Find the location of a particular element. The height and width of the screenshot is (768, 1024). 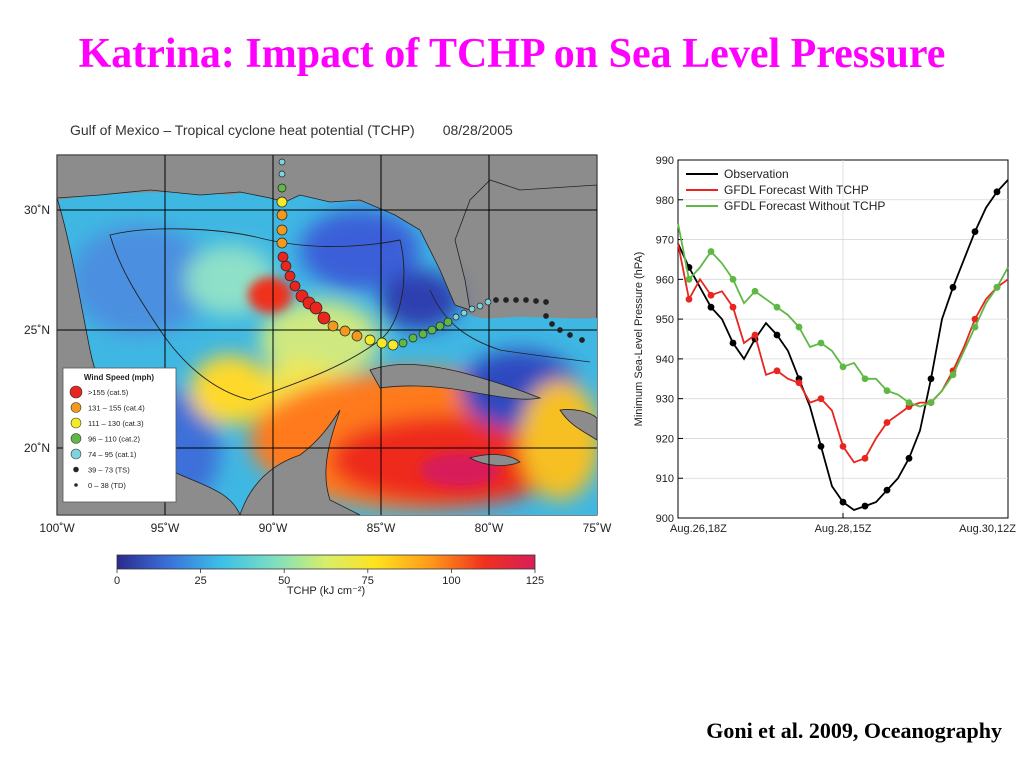

lon-label-80: 80˚W is located at coordinates (489, 528).